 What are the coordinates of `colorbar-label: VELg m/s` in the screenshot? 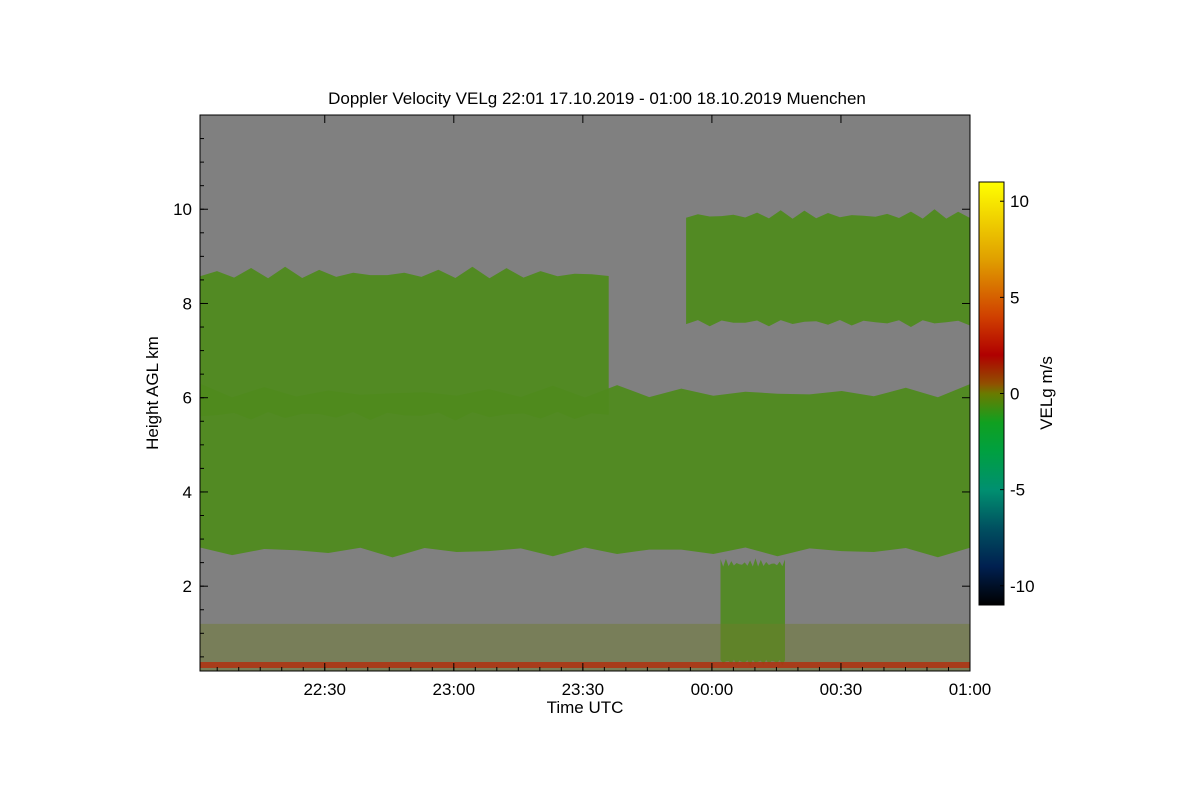 It's located at (1046, 393).